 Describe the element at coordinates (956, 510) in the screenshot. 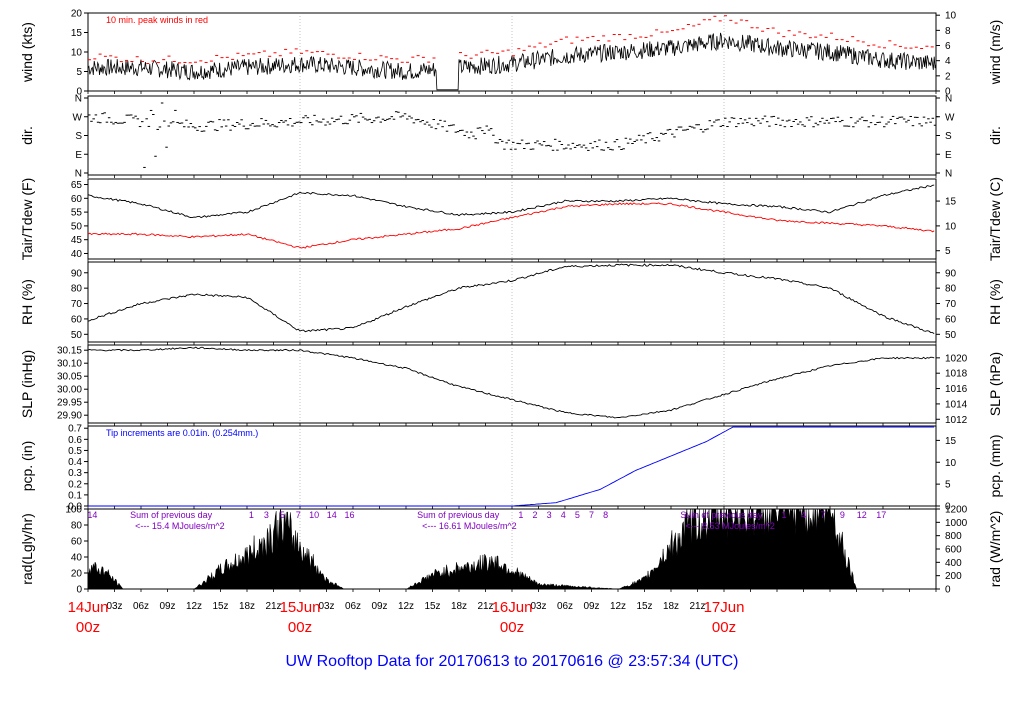

I see `ytick-label-right-6-6: 1200` at that location.